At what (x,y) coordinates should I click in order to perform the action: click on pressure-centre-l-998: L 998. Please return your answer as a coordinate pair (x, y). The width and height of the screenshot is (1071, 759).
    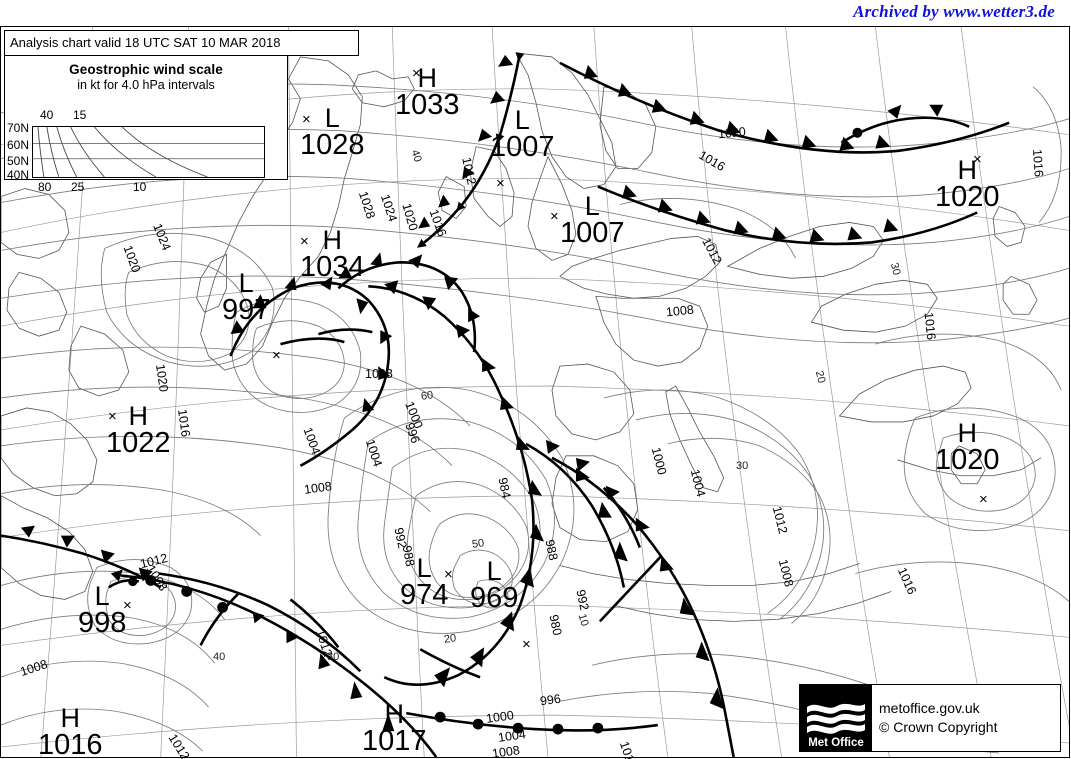
    Looking at the image, I should click on (102, 610).